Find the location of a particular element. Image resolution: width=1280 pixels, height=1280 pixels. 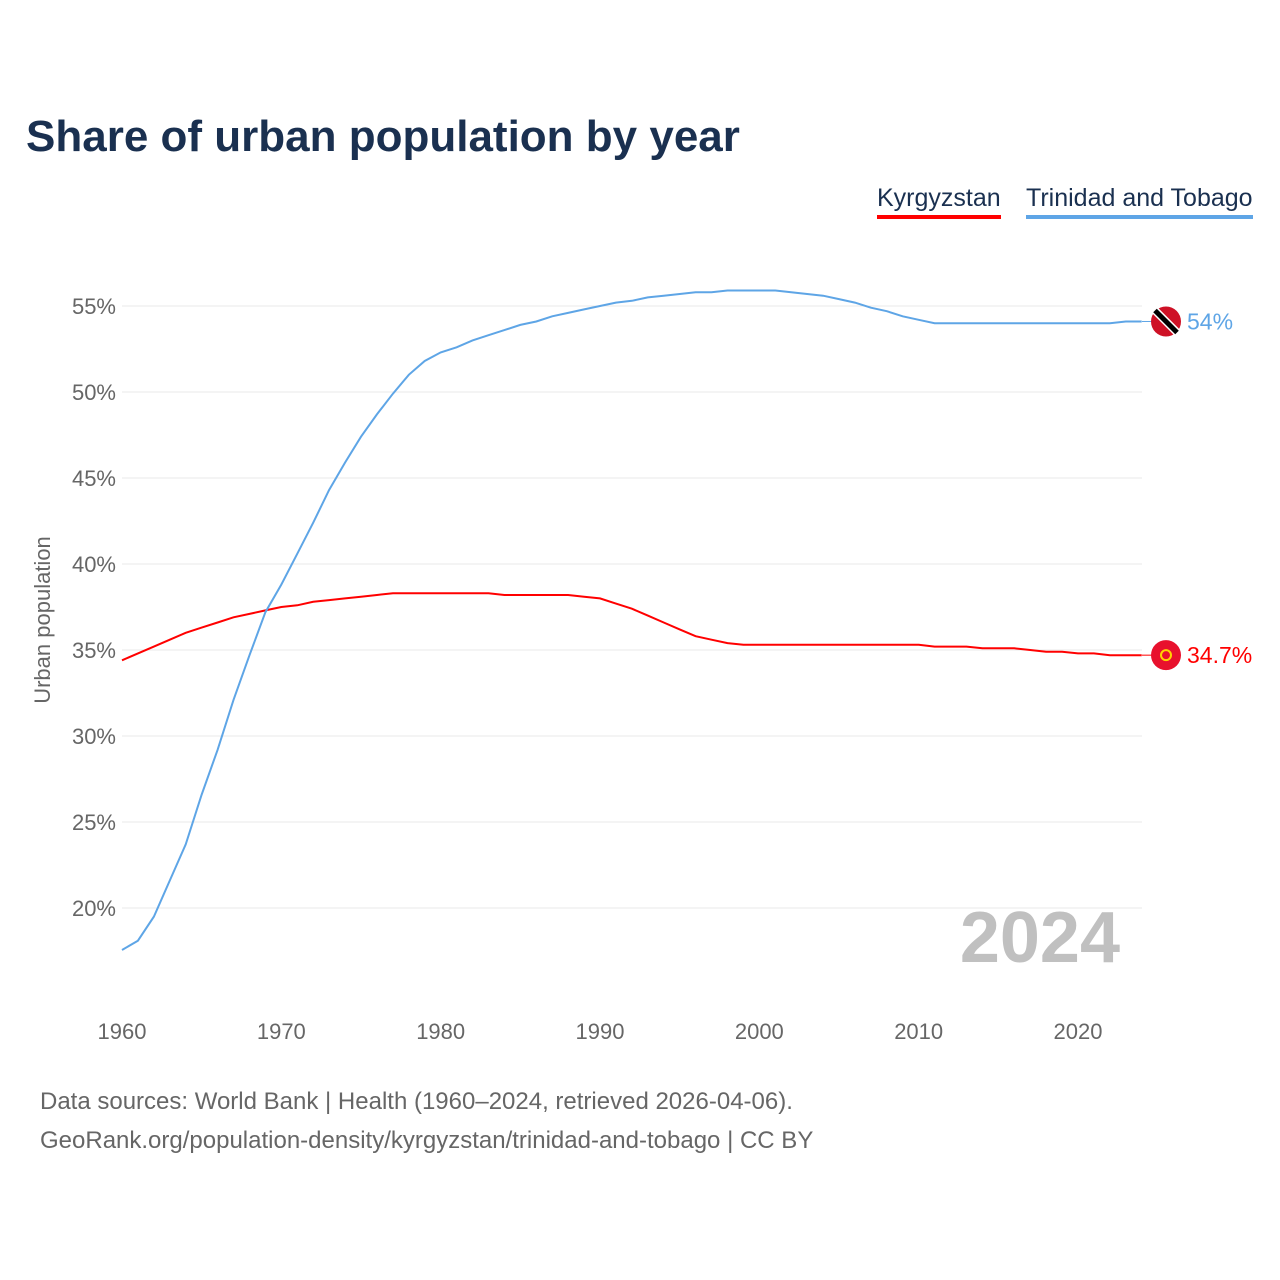

x-tick-label: 1980 is located at coordinates (440, 1031).